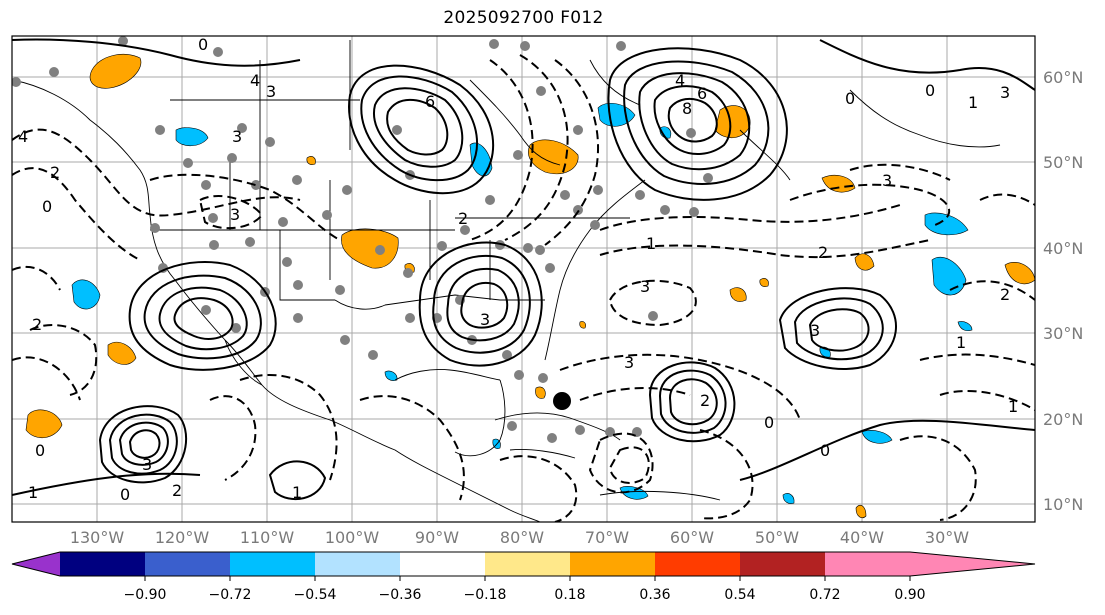 Image resolution: width=1105 pixels, height=615 pixels. I want to click on lon-label: 90°W, so click(437, 537).